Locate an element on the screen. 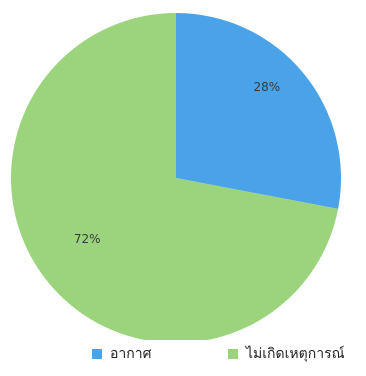  legend-label-air: อากาศ is located at coordinates (131, 354).